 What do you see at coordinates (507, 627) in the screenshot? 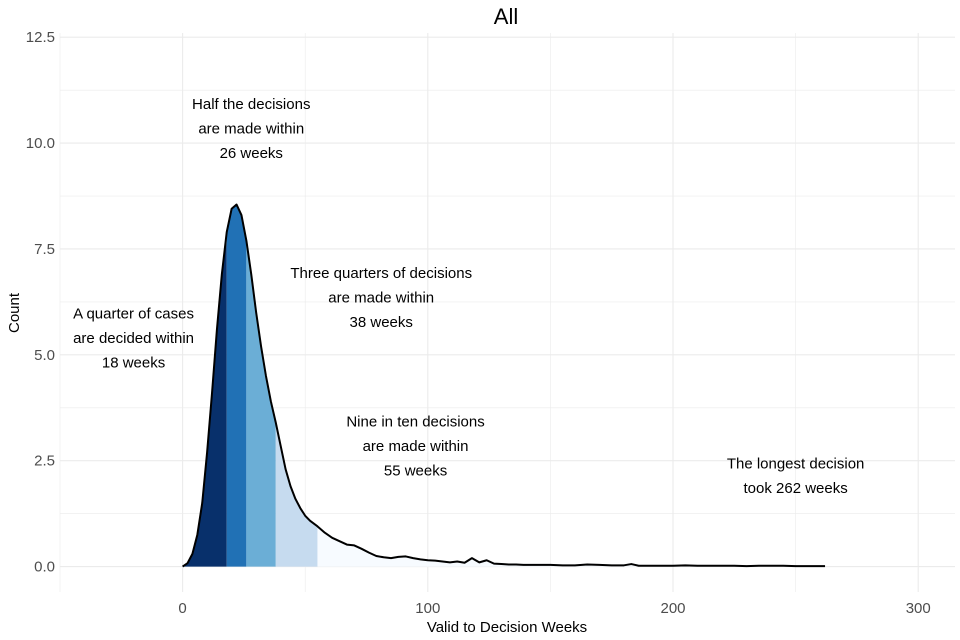
I see `x-axis-title: Valid to Decision Weeks` at bounding box center [507, 627].